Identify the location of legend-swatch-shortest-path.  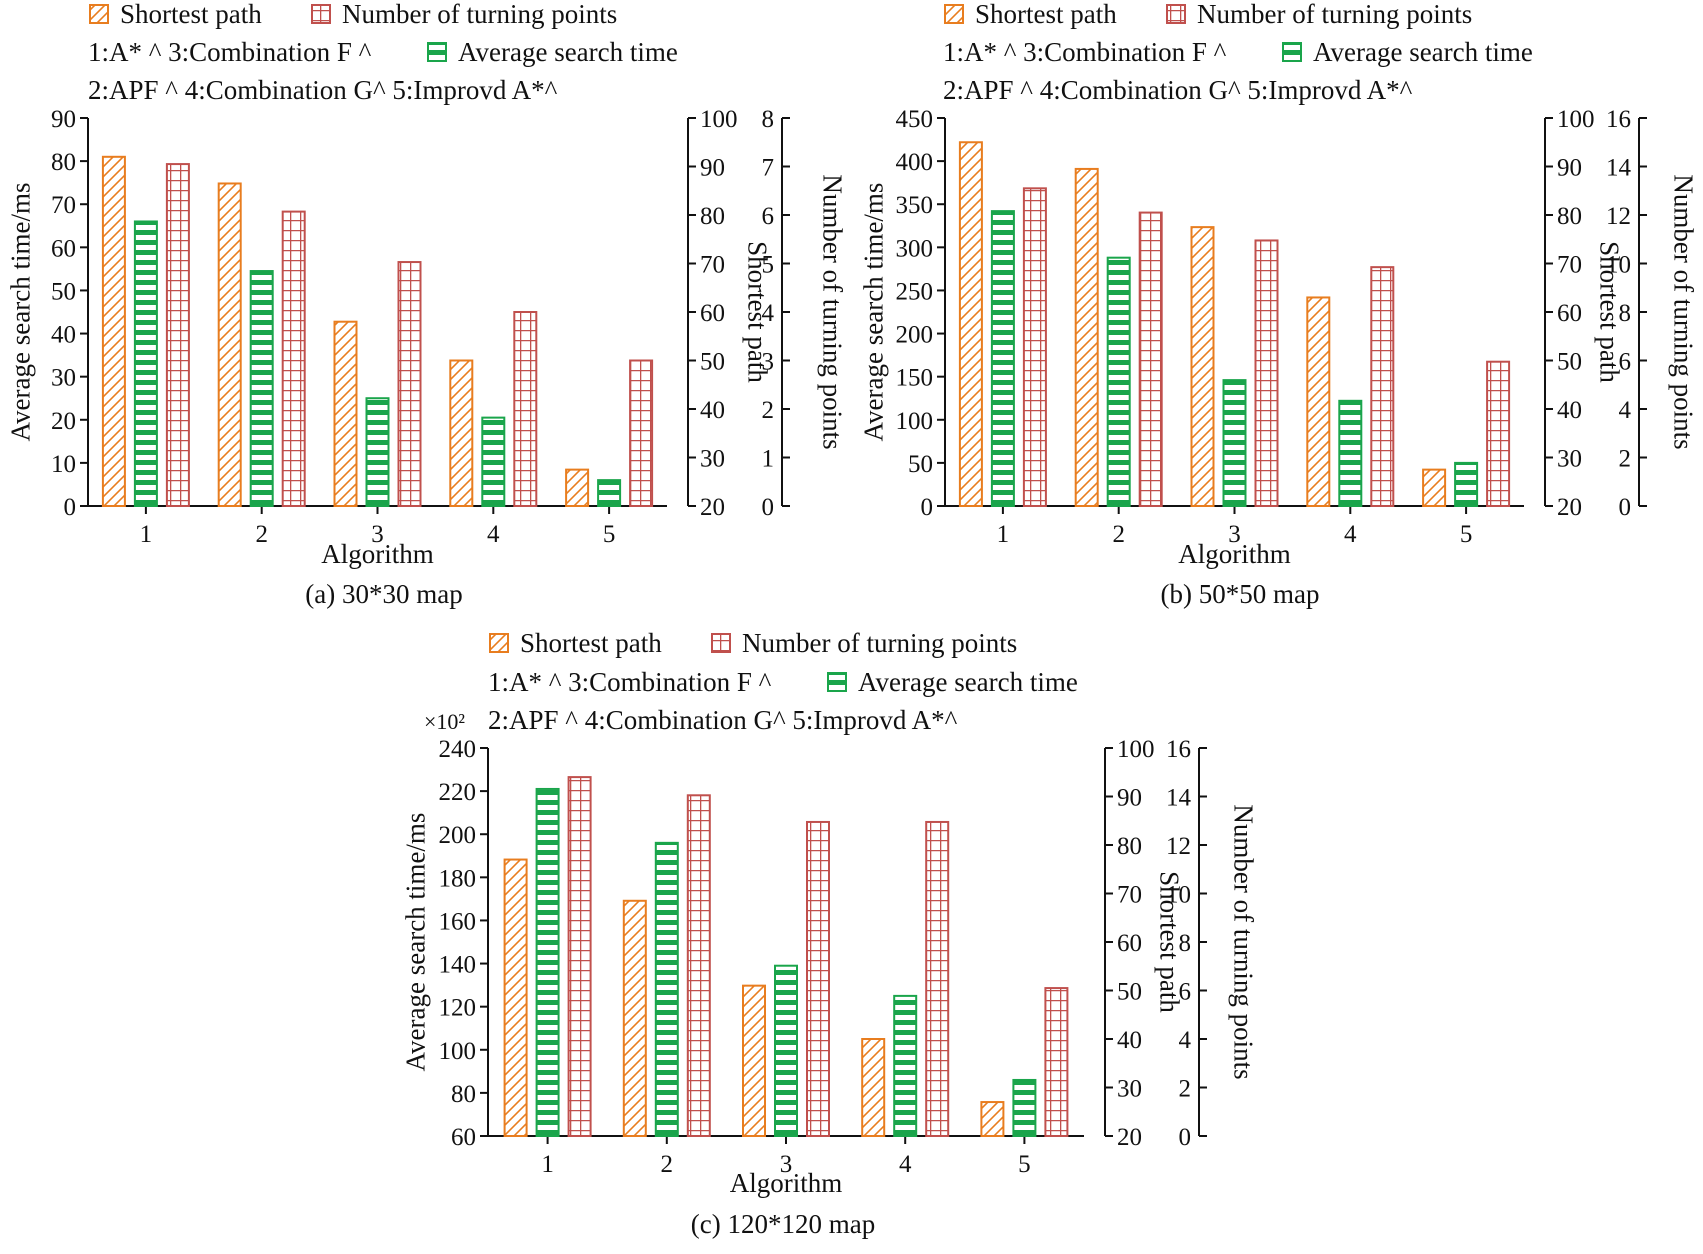
(954, 14).